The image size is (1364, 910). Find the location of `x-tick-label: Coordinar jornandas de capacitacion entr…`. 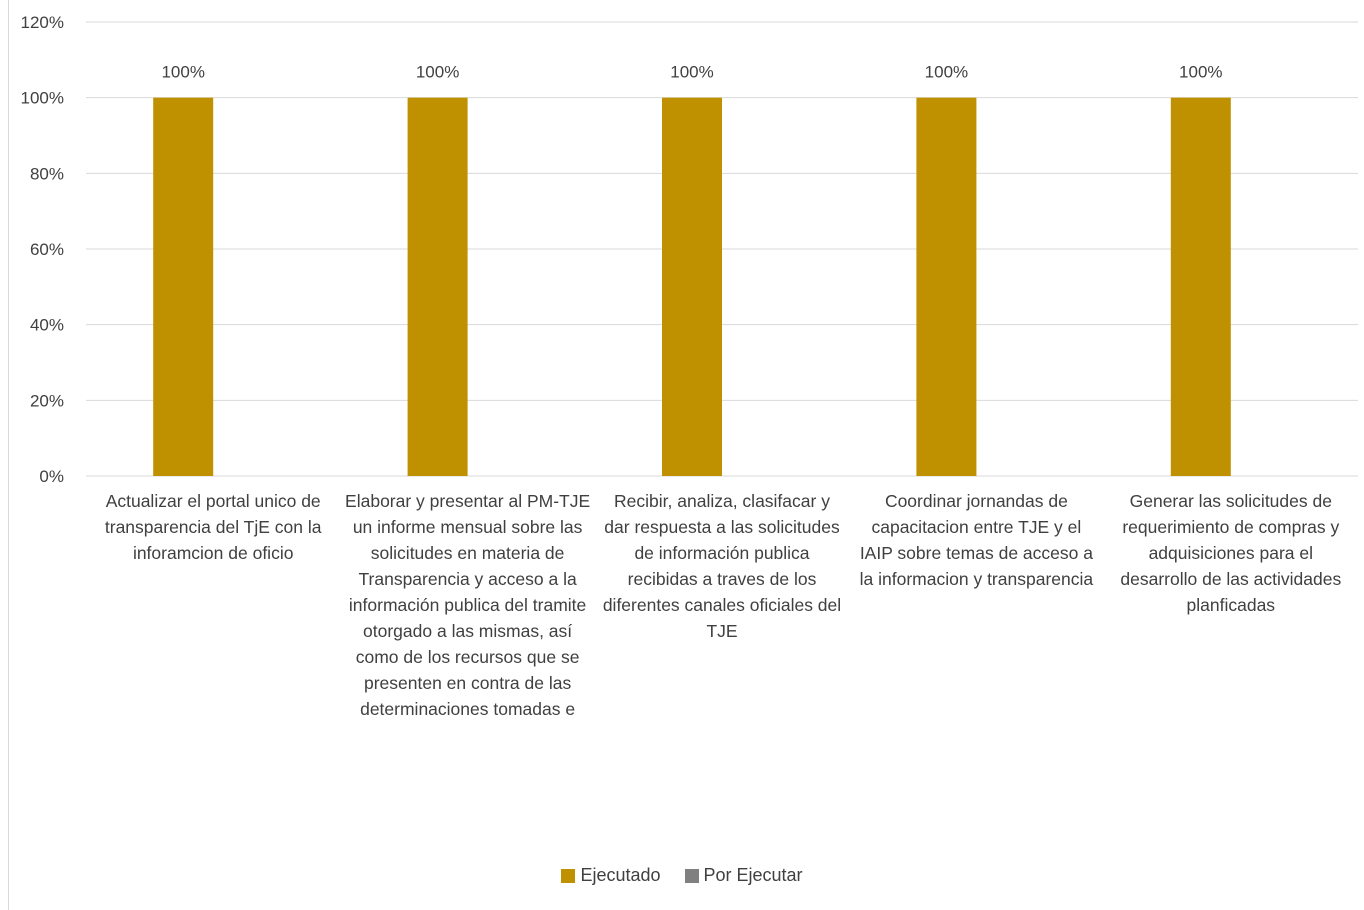

x-tick-label: Coordinar jornandas de capacitacion entr… is located at coordinates (976, 540).